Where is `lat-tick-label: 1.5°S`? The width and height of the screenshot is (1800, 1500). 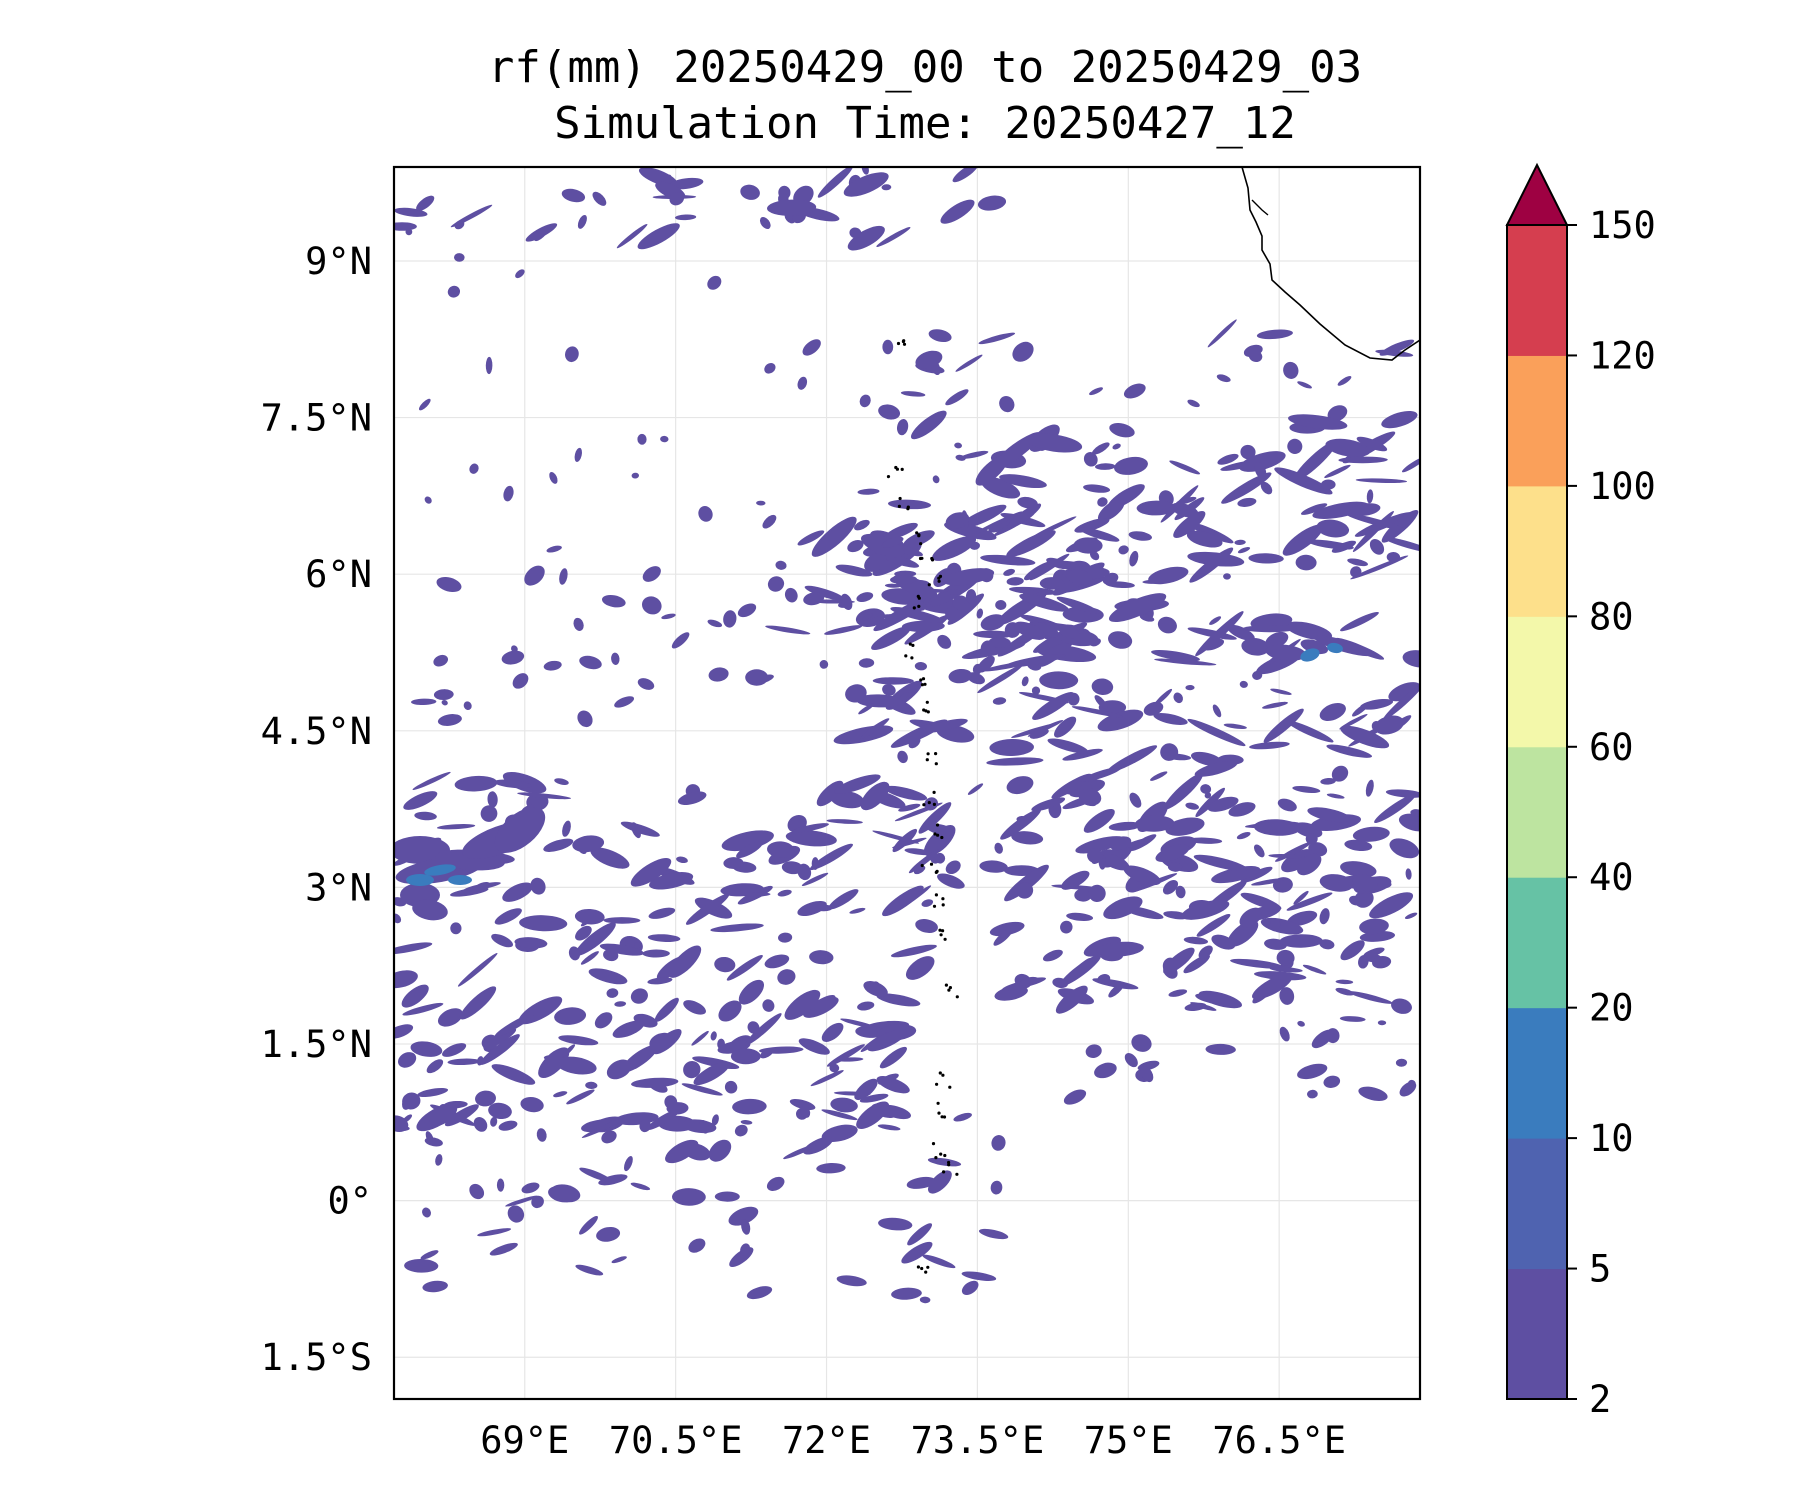 lat-tick-label: 1.5°S is located at coordinates (316, 1357).